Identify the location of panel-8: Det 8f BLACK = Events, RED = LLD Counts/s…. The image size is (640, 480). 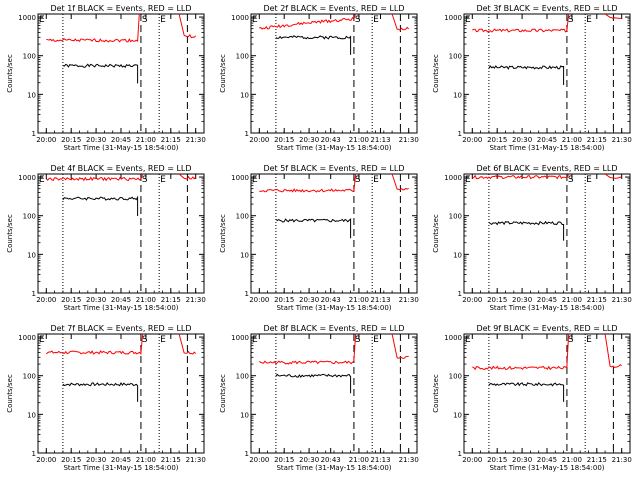
(319, 398).